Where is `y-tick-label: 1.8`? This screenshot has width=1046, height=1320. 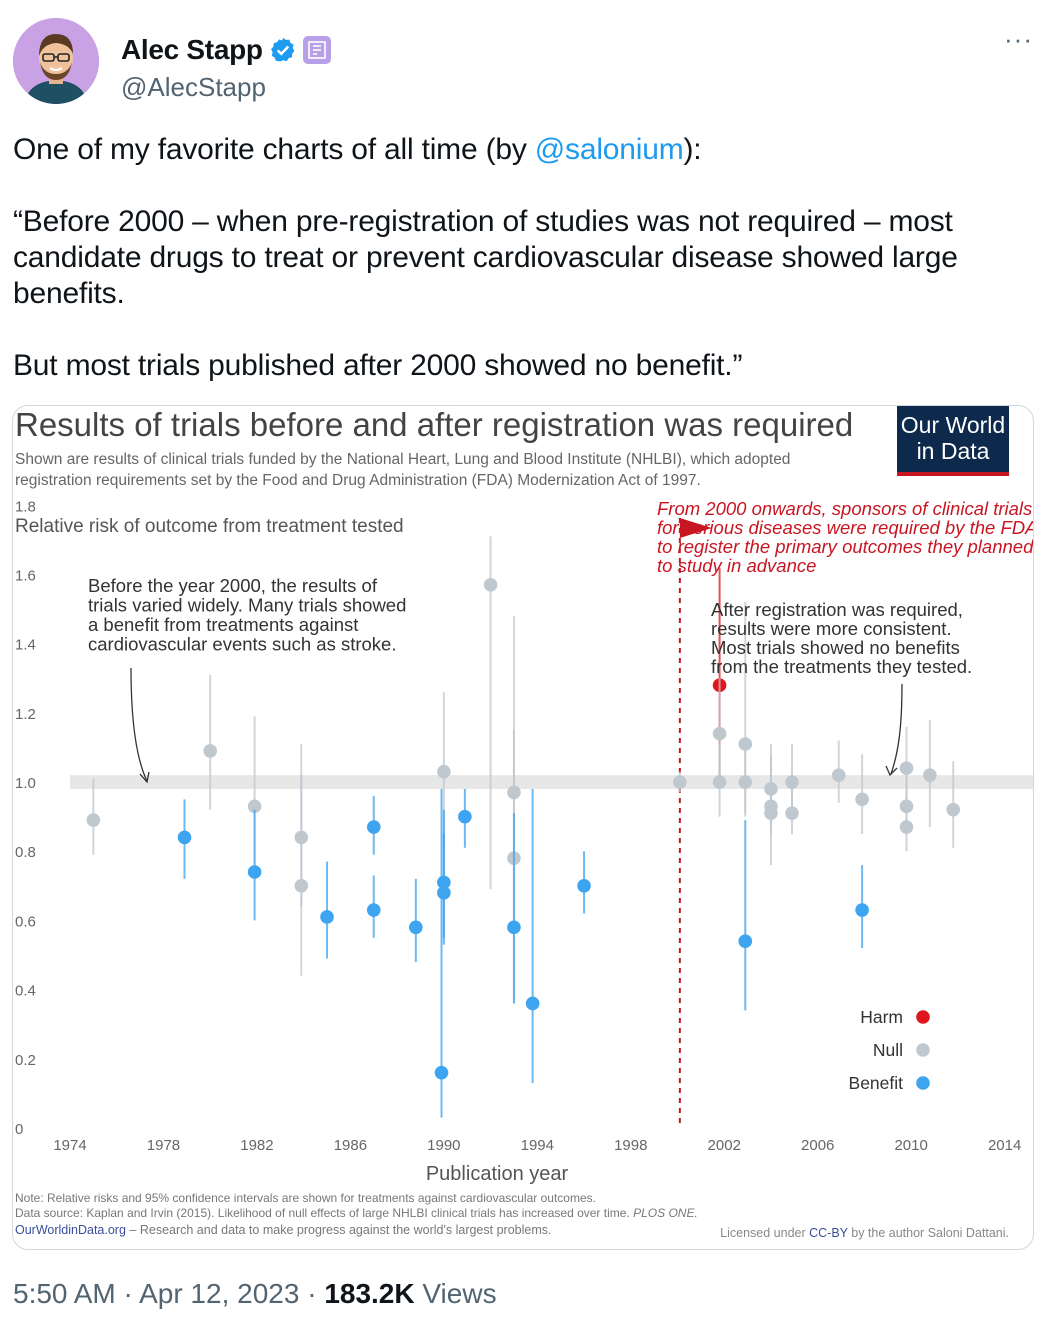
y-tick-label: 1.8 is located at coordinates (25, 506).